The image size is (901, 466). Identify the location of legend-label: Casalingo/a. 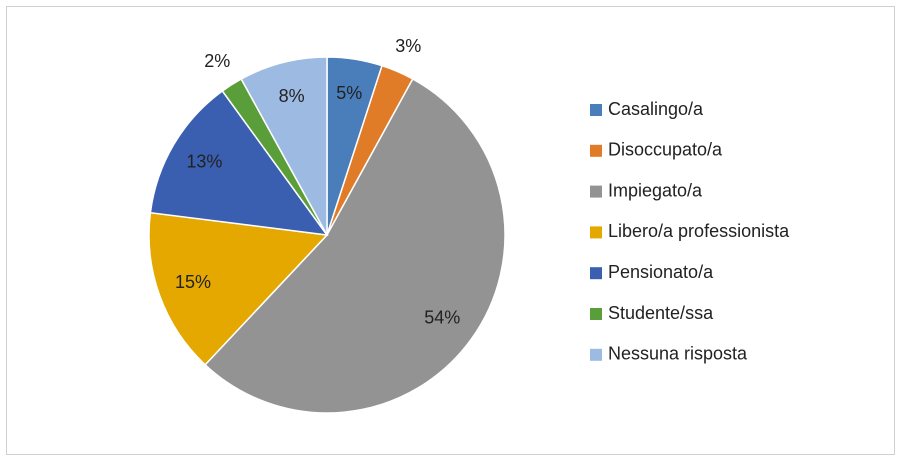
(656, 109).